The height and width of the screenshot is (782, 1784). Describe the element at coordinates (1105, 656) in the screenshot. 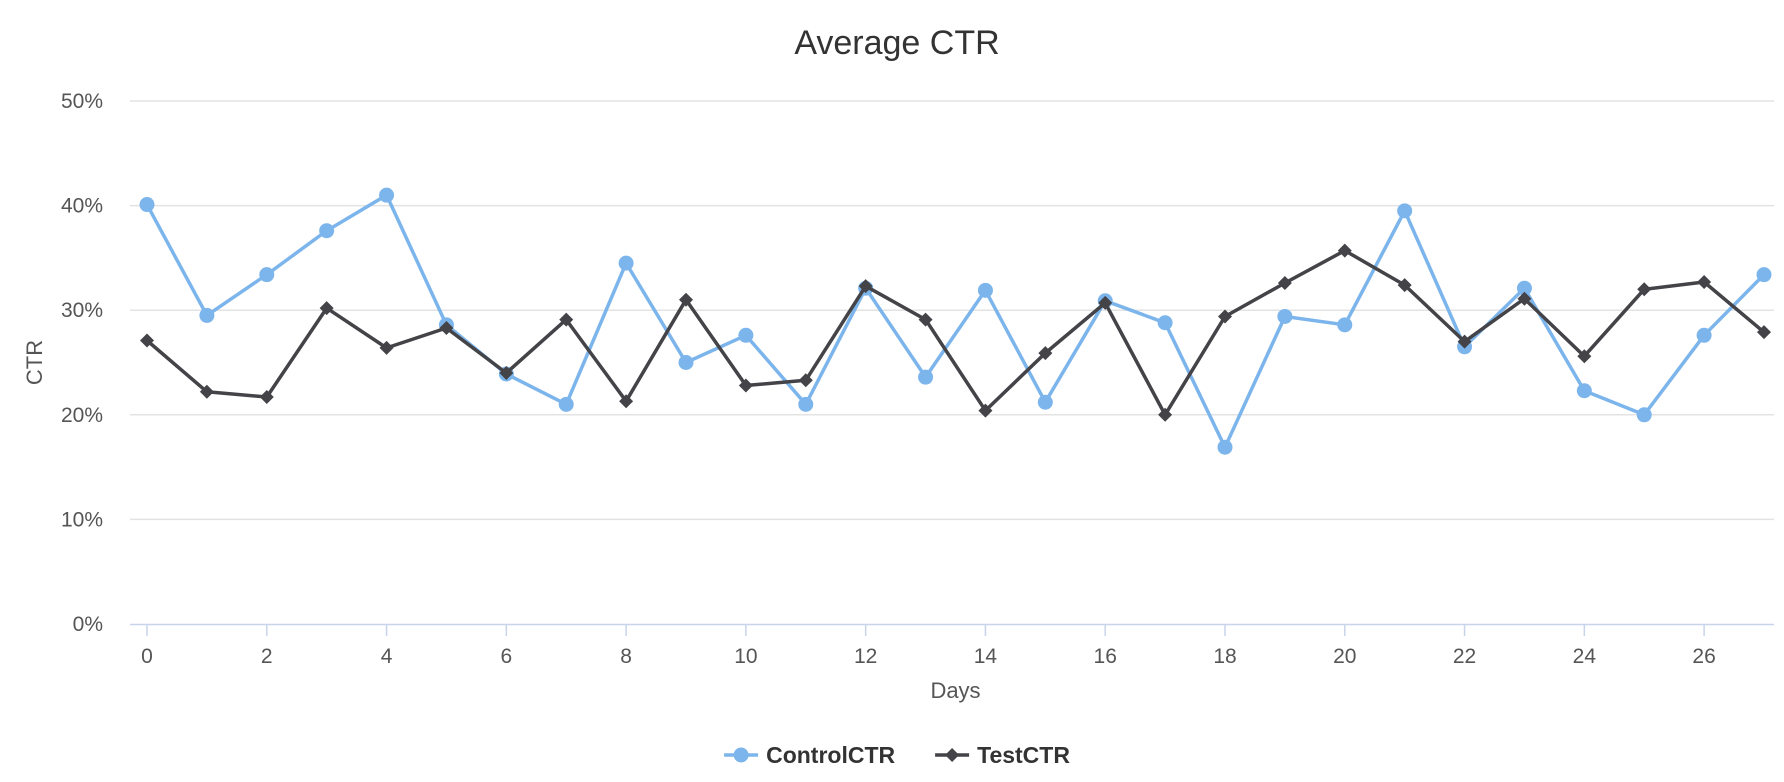

I see `x-tick-label: 16` at that location.